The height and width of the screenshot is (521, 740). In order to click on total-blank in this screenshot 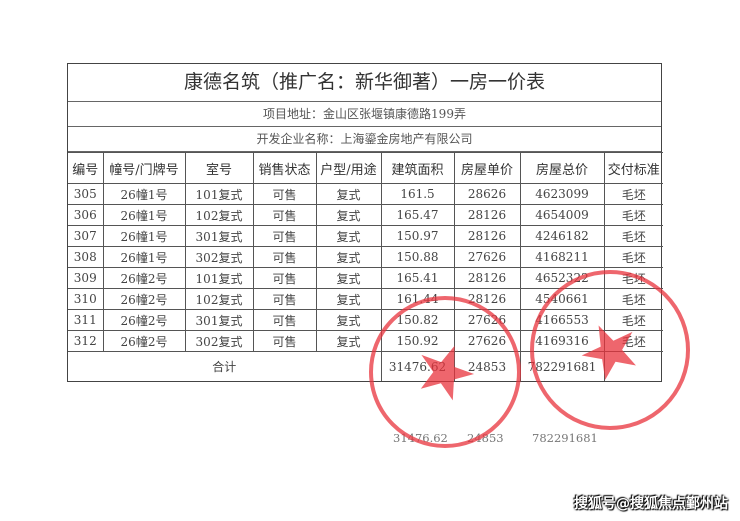, I will do `click(633, 366)`.